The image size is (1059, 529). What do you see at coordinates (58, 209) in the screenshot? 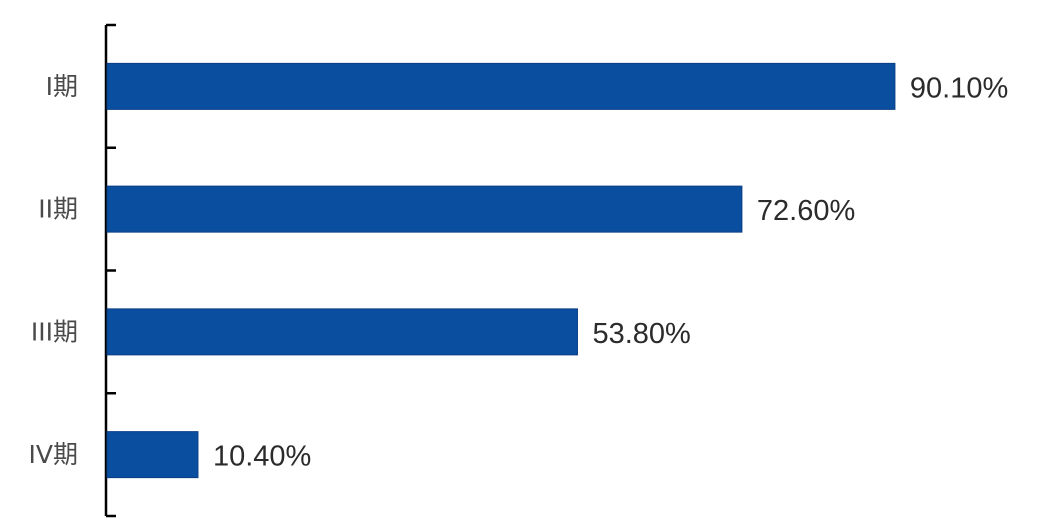
I see `category-label-2: II期` at bounding box center [58, 209].